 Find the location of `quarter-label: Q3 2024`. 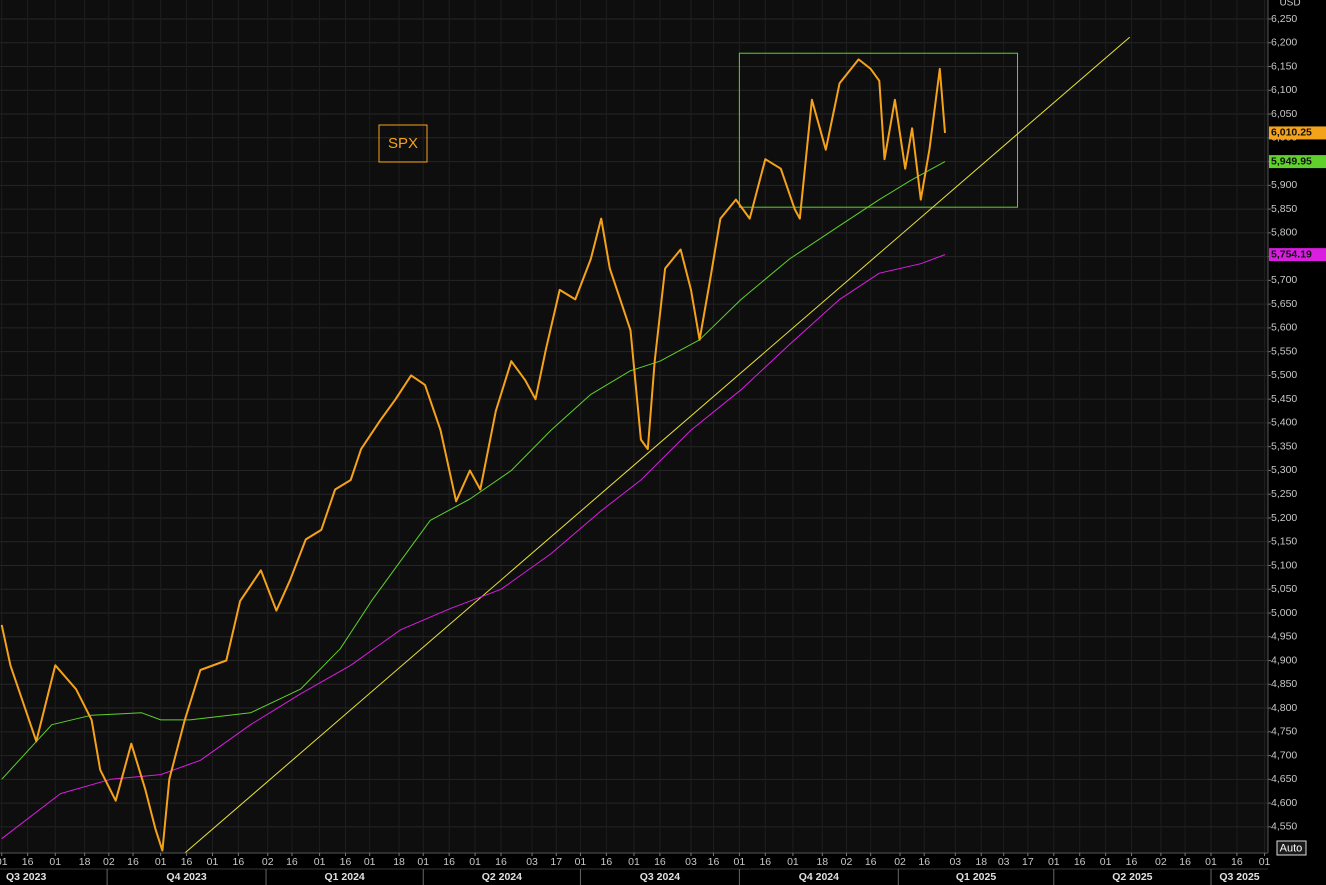

quarter-label: Q3 2024 is located at coordinates (660, 877).